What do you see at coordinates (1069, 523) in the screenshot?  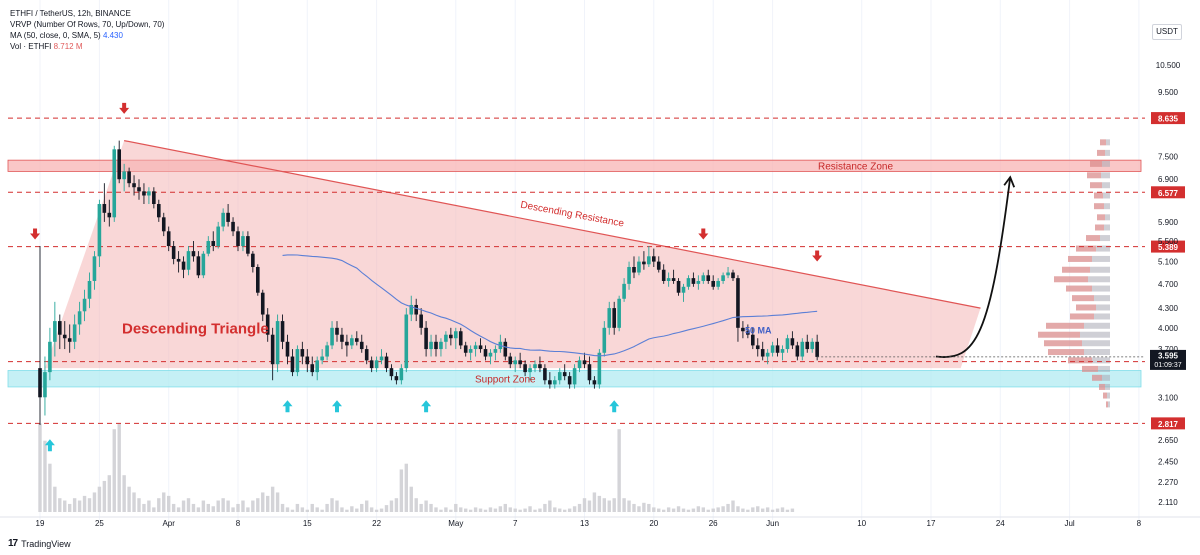 I see `x-tick-label: Jul` at bounding box center [1069, 523].